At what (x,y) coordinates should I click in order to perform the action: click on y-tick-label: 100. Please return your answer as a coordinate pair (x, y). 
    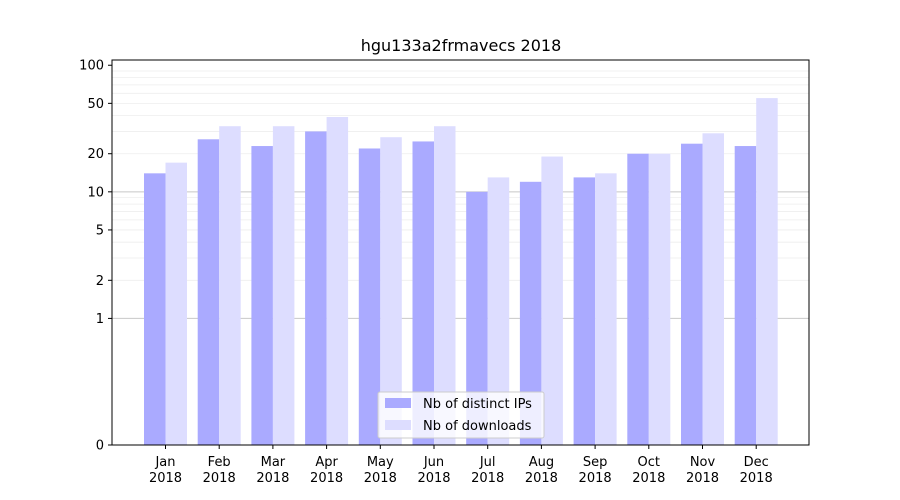
    Looking at the image, I should click on (91, 66).